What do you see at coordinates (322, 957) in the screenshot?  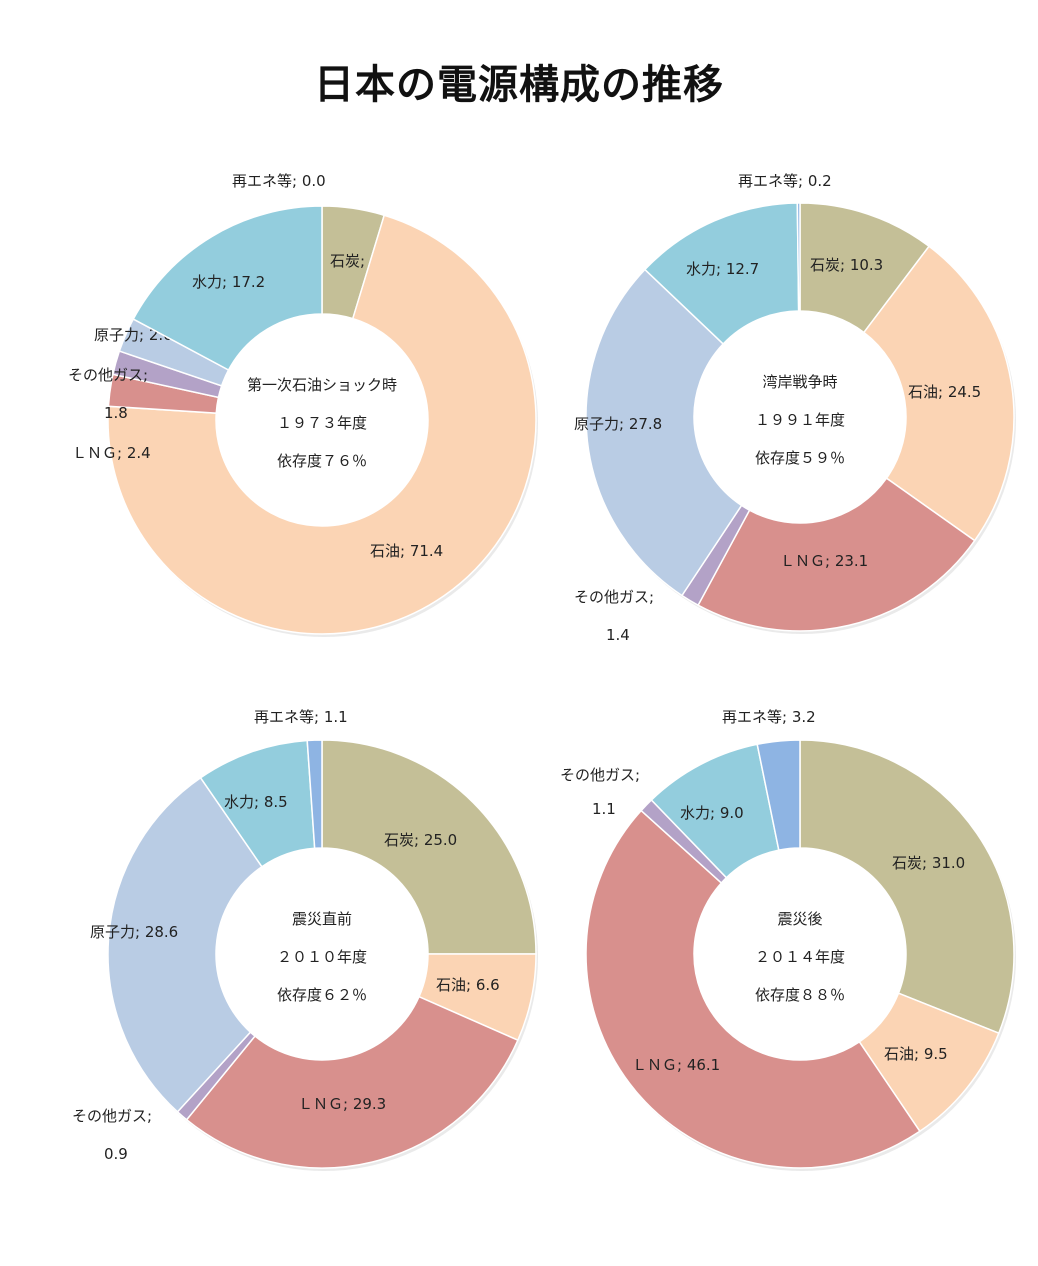 I see `center-label-3-2: ２０１０年度` at bounding box center [322, 957].